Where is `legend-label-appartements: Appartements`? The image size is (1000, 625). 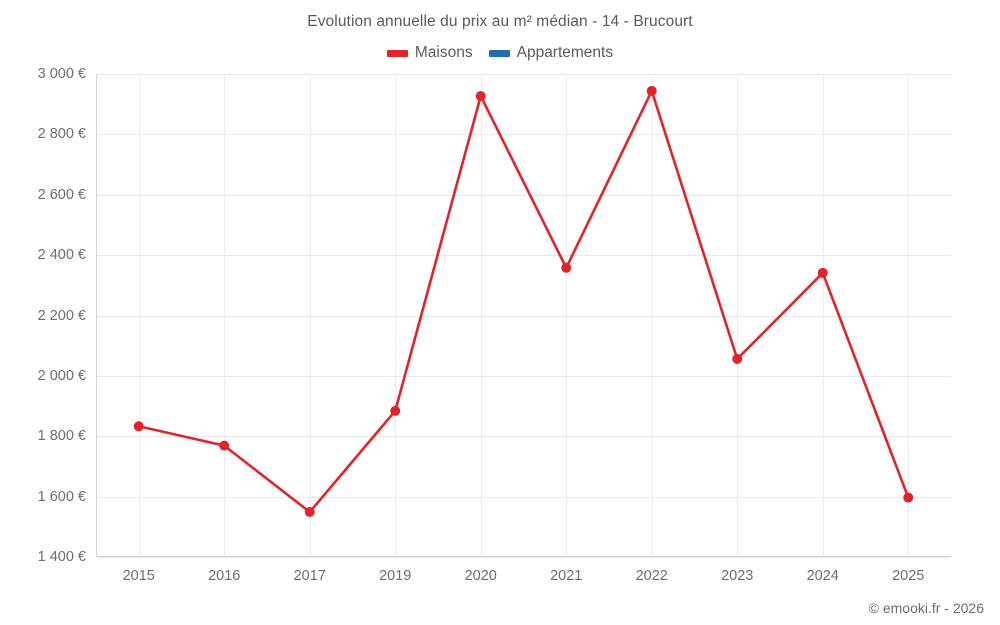
legend-label-appartements: Appartements is located at coordinates (565, 52).